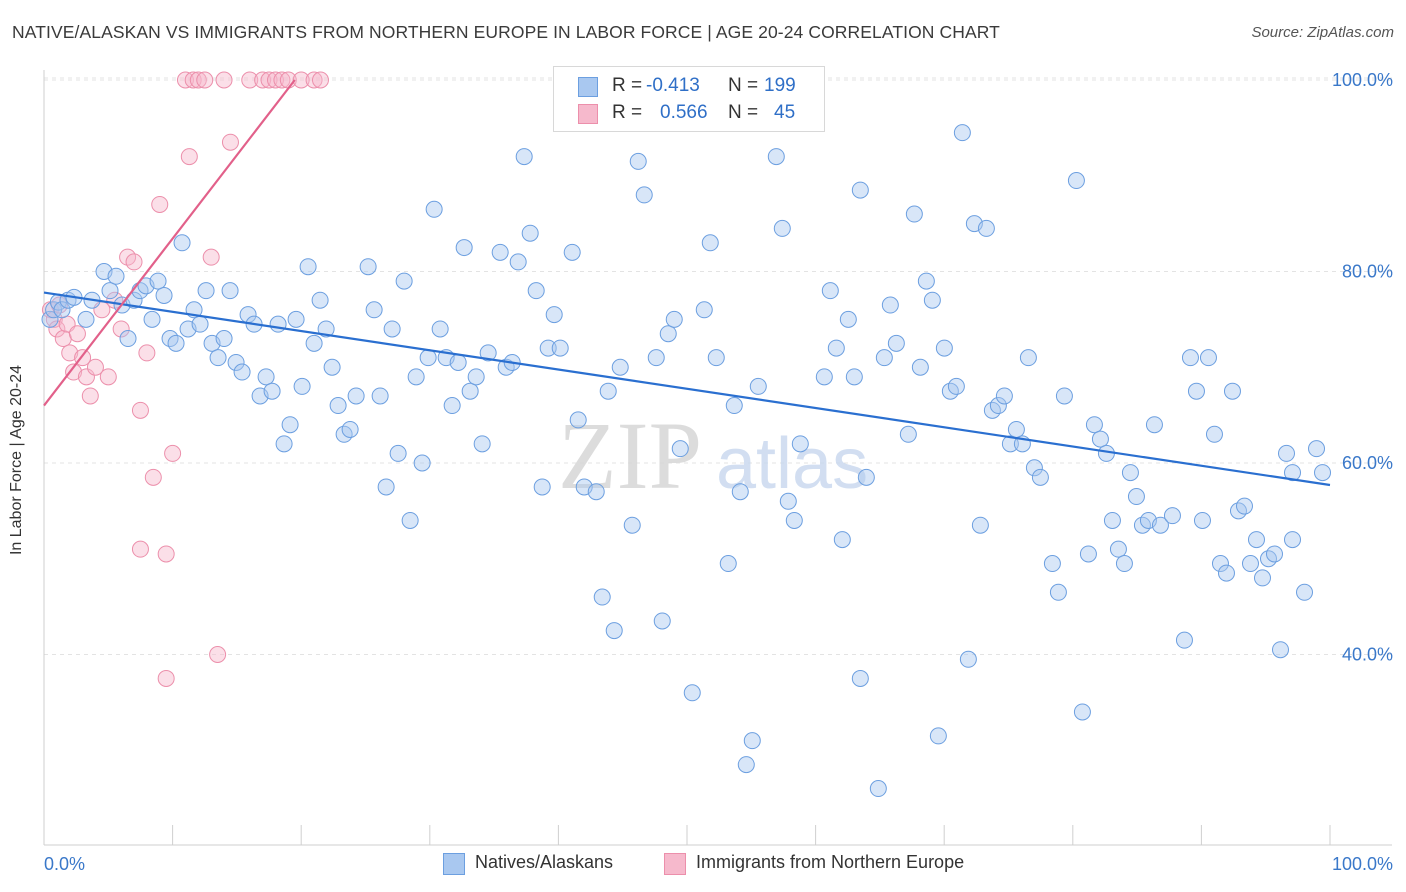 The width and height of the screenshot is (1406, 892). What do you see at coordinates (792, 464) in the screenshot?
I see `watermark-atlas: atlas` at bounding box center [792, 464].